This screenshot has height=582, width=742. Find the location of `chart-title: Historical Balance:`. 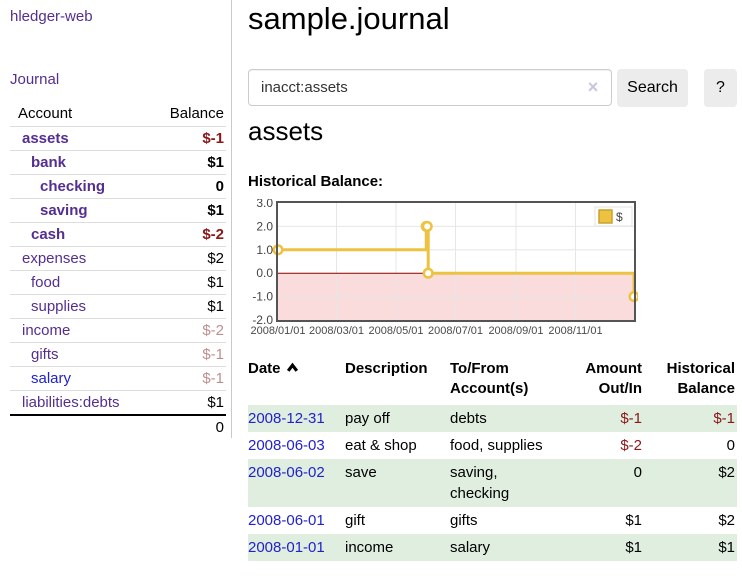

chart-title: Historical Balance: is located at coordinates (316, 181).